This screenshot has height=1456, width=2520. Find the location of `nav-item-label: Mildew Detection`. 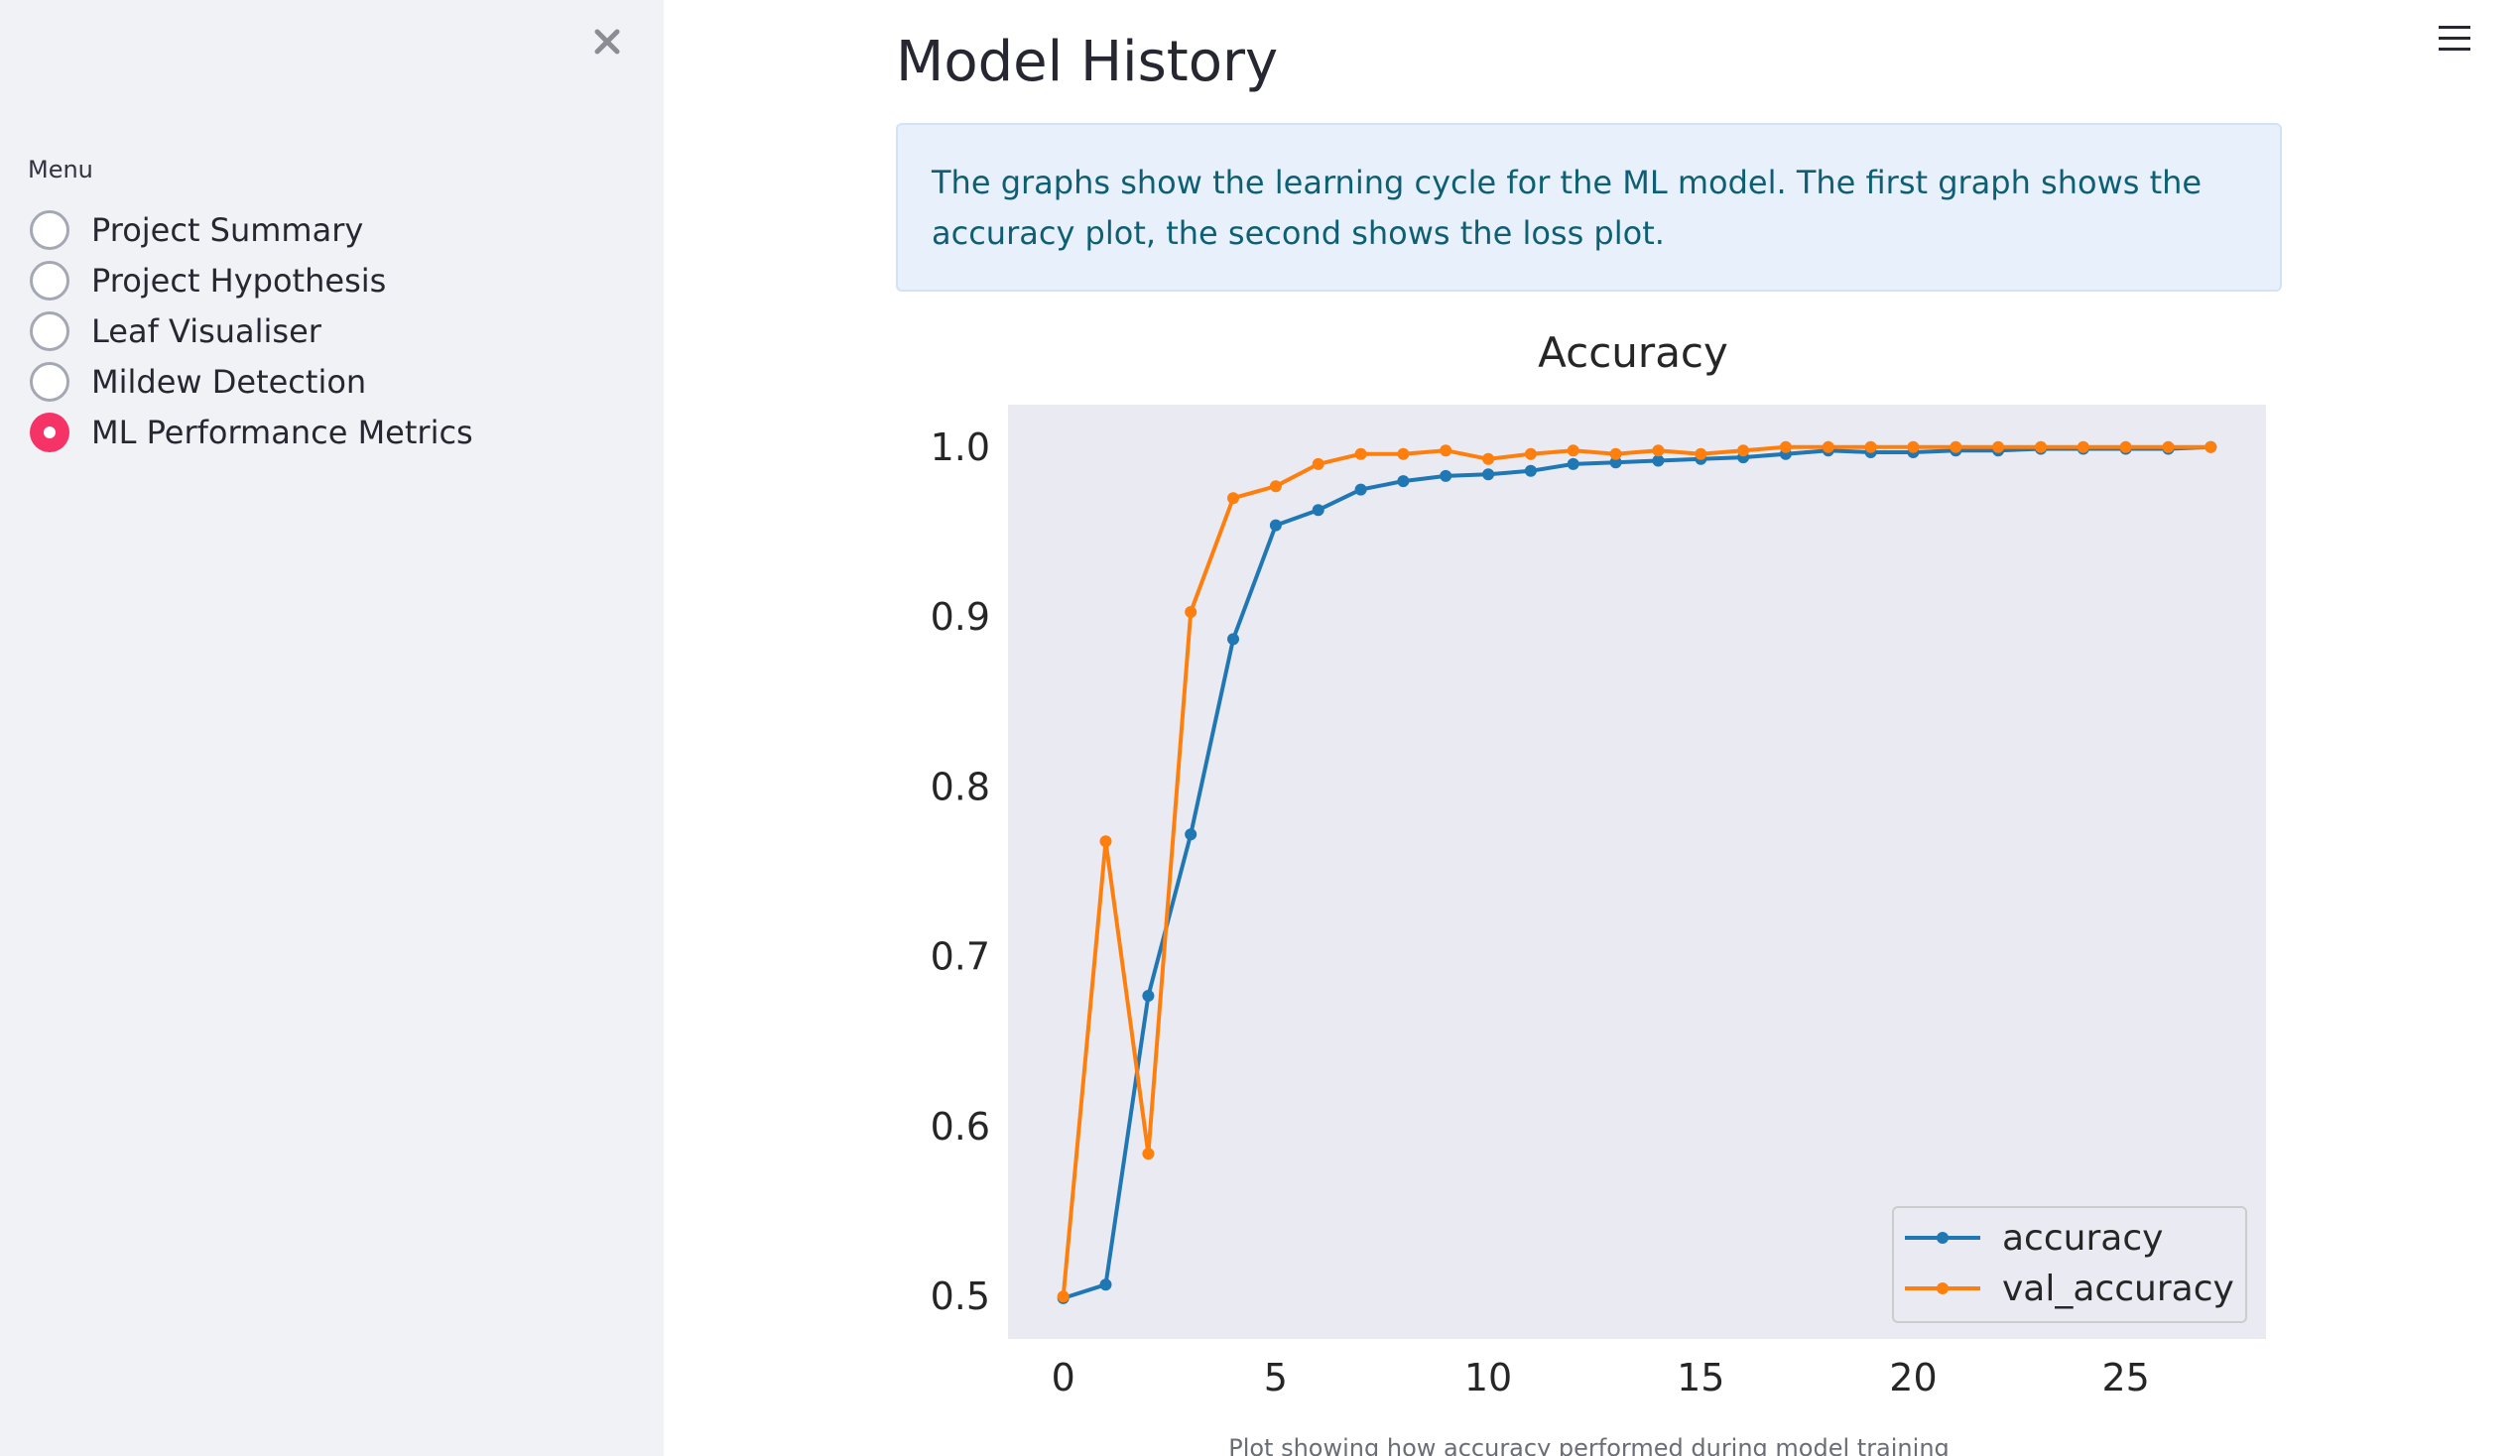

nav-item-label: Mildew Detection is located at coordinates (229, 381).